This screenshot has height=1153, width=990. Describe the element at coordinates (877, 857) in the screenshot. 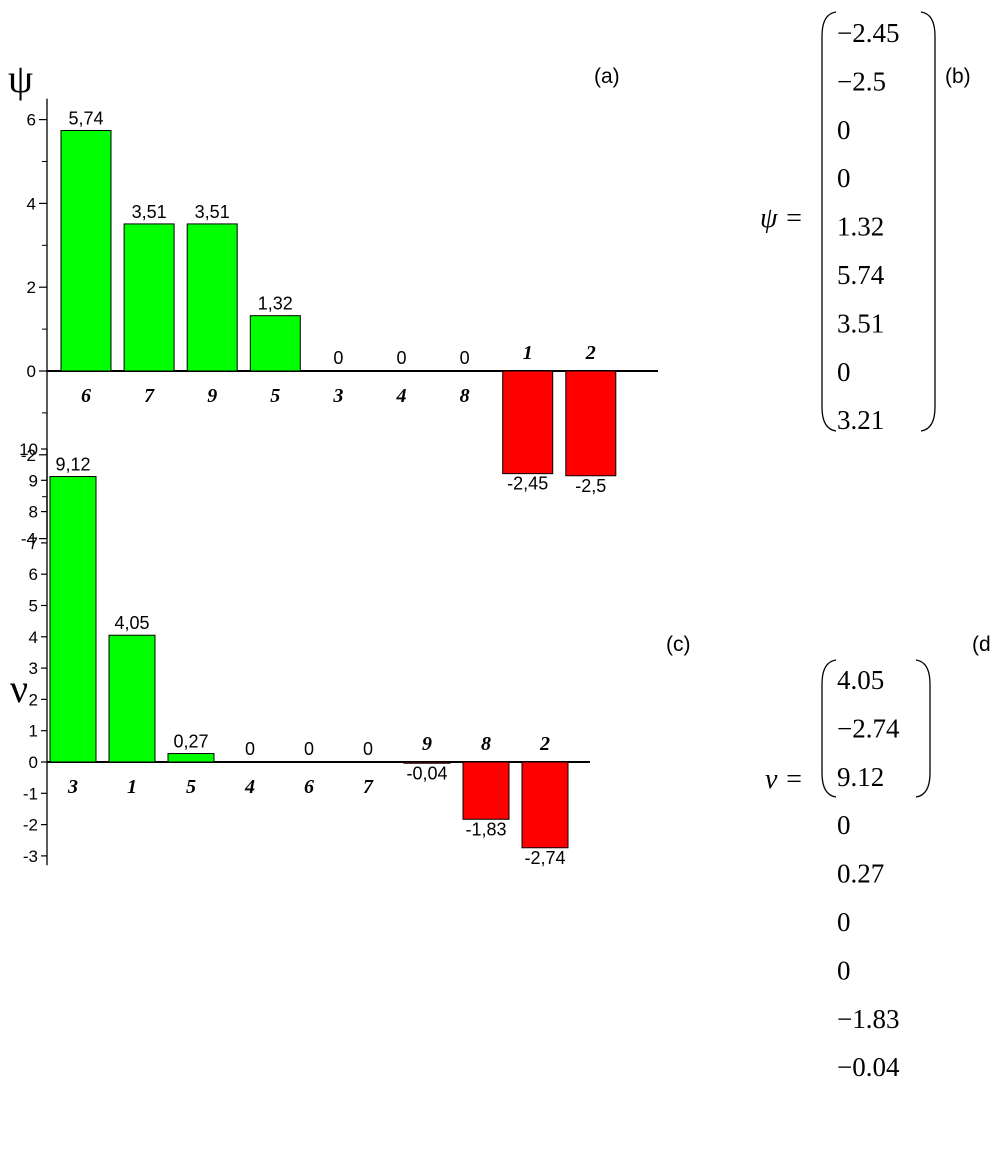

I see `nu-vector: v = (d 4.05 −2.74 9.12 0 0.27 0 0 −1.83 −0.04` at that location.